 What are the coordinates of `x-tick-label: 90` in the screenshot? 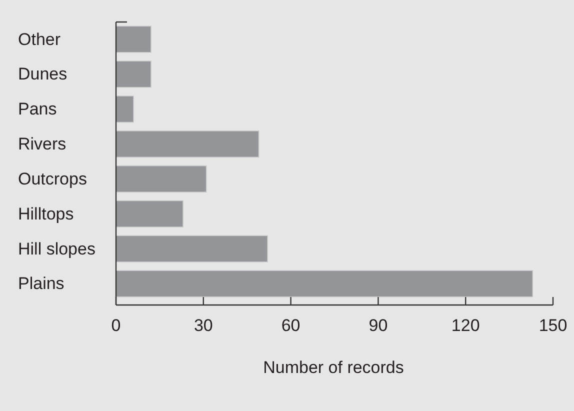 It's located at (378, 325).